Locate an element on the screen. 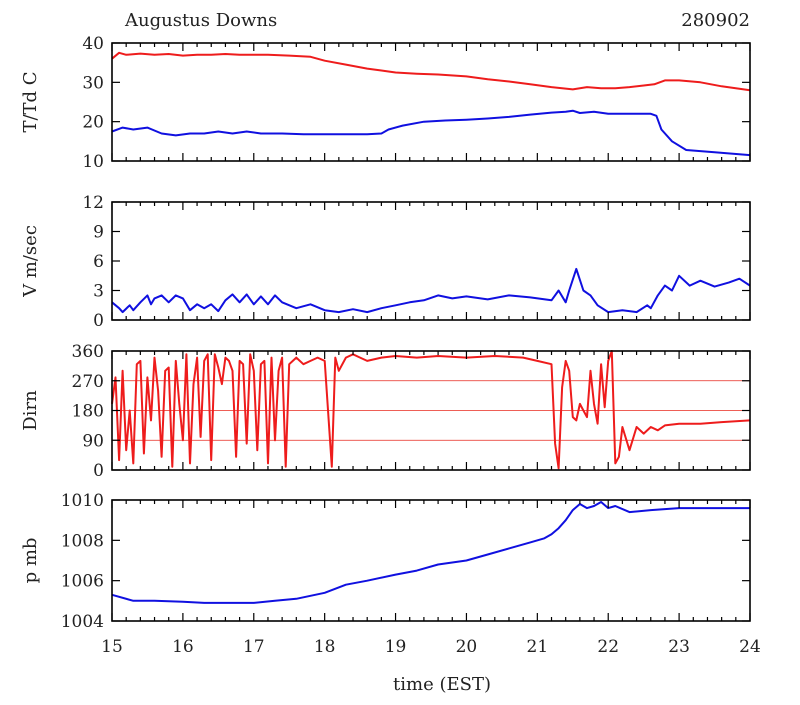 Image resolution: width=800 pixels, height=705 pixels. series-line-dirn is located at coordinates (431, 410).